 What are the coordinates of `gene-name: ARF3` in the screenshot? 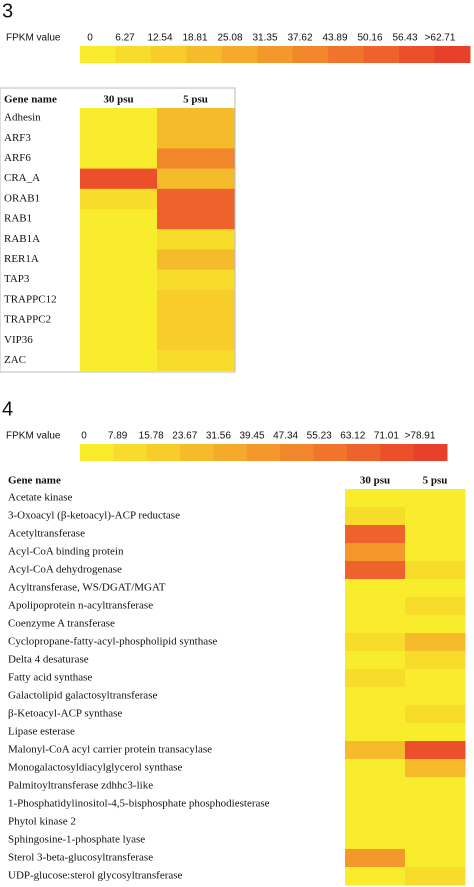 It's located at (17, 138).